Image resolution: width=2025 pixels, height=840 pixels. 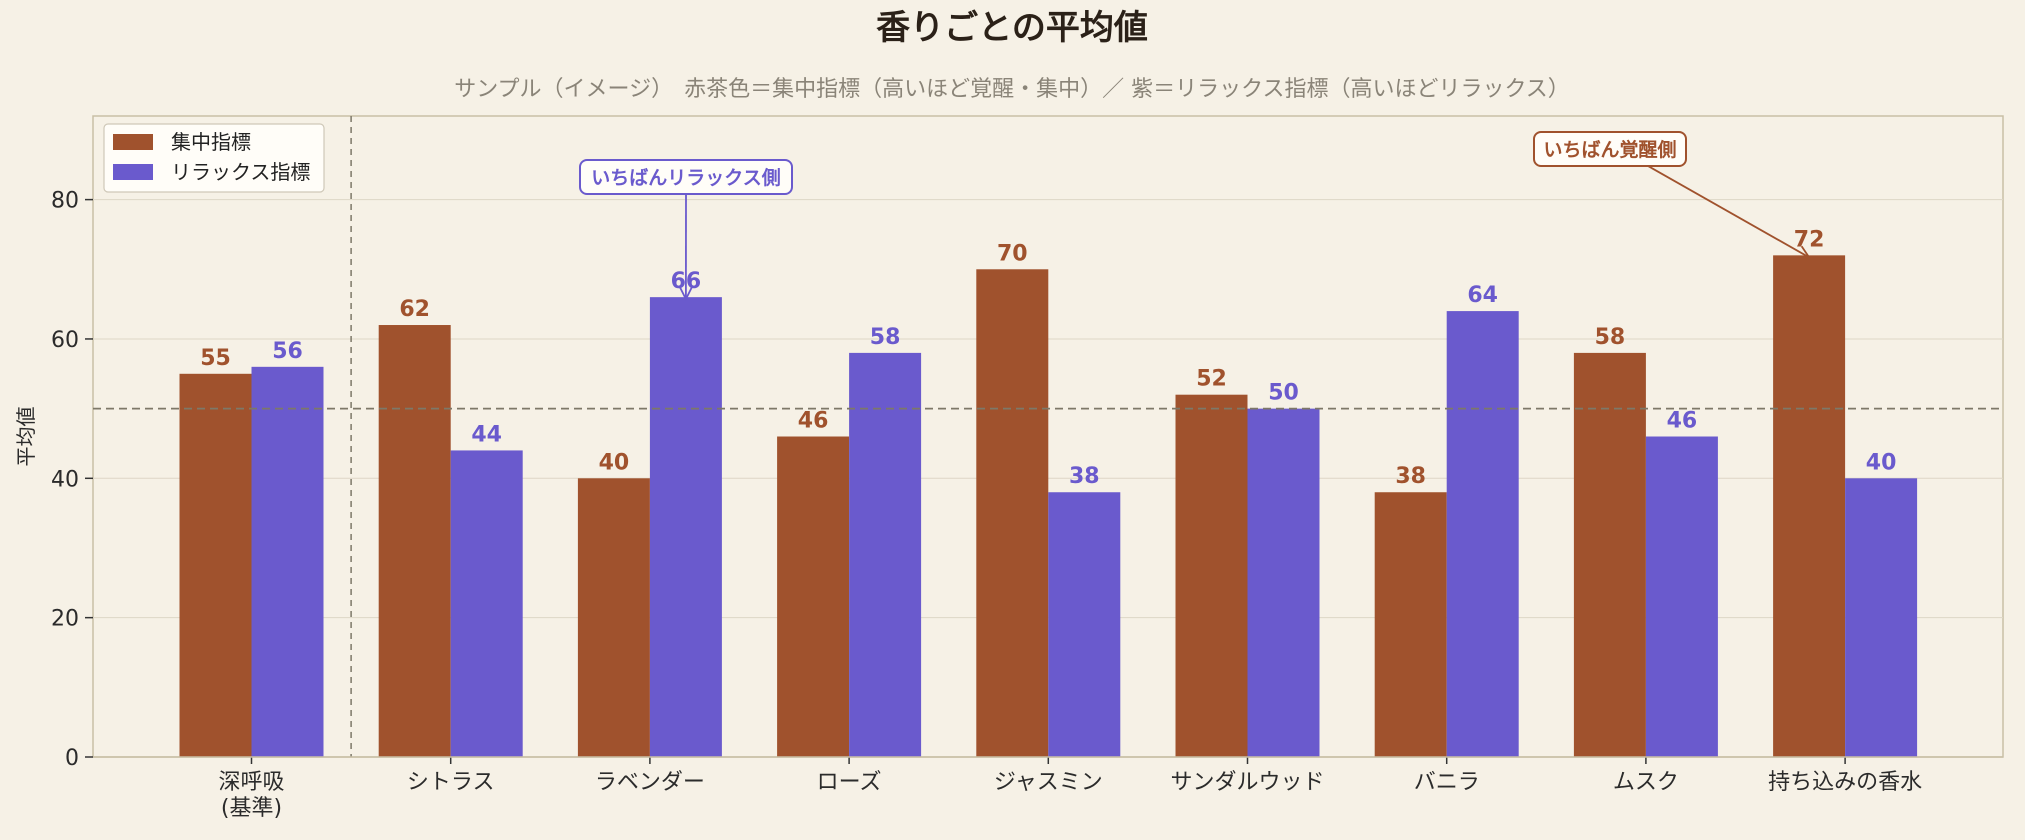 I want to click on x-tick-label: ムスク, so click(x=1646, y=782).